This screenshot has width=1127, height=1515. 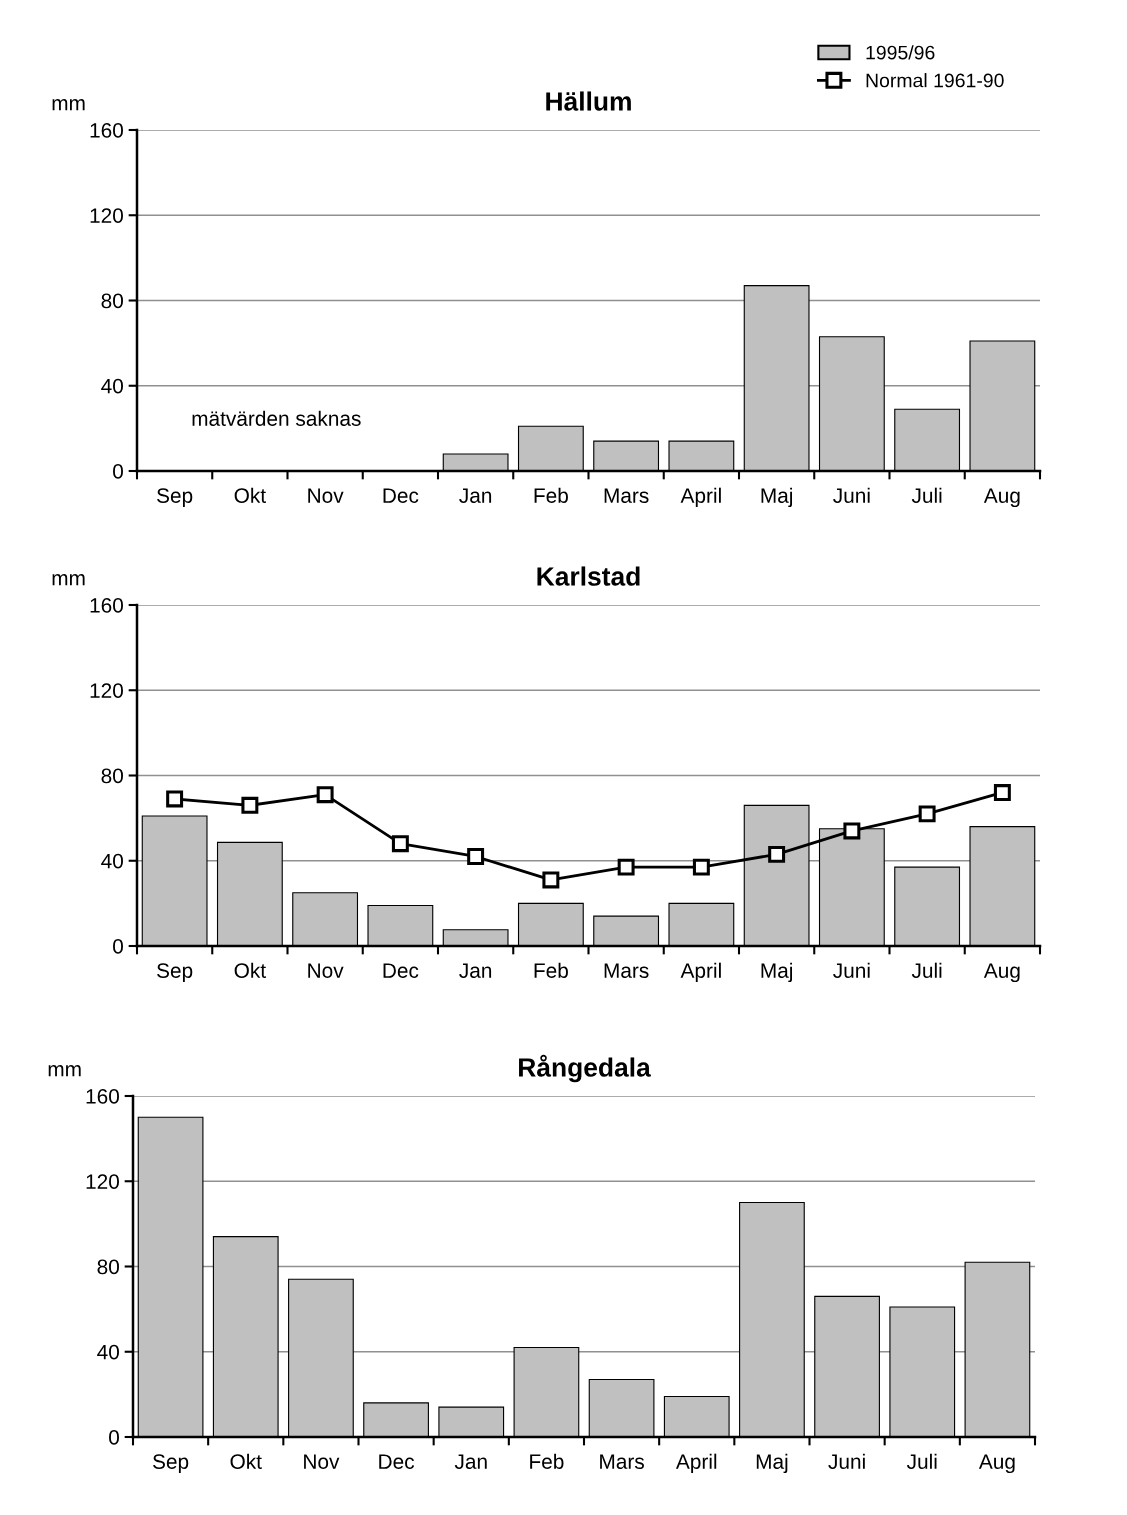 What do you see at coordinates (900, 52) in the screenshot?
I see `legend-label: 1995/96` at bounding box center [900, 52].